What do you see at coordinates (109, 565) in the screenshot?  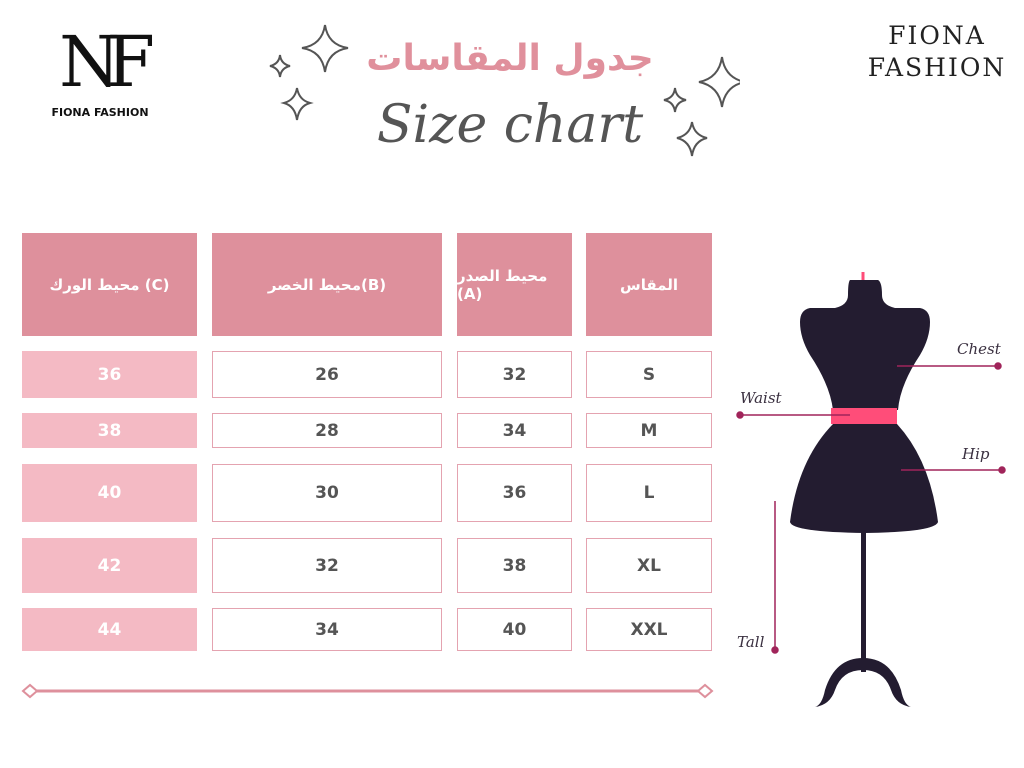 I see `cell-hip: 42` at bounding box center [109, 565].